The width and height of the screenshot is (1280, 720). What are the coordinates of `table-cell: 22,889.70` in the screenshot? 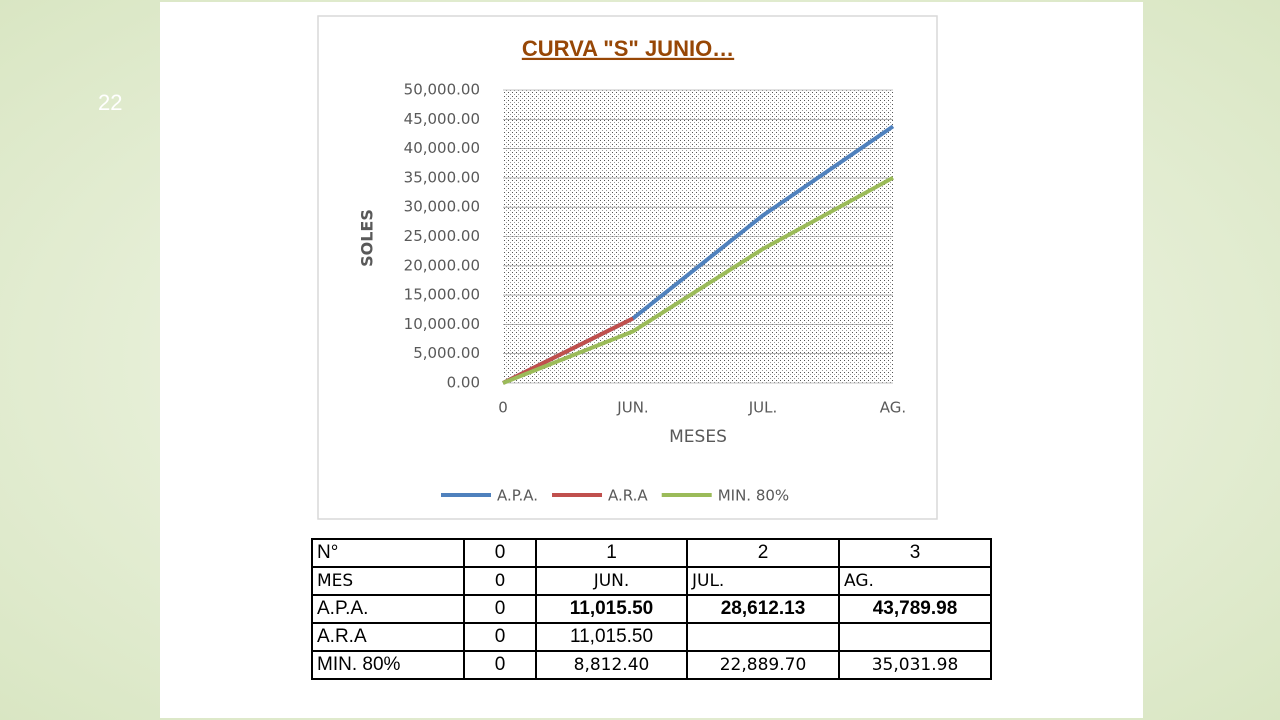 It's located at (763, 665).